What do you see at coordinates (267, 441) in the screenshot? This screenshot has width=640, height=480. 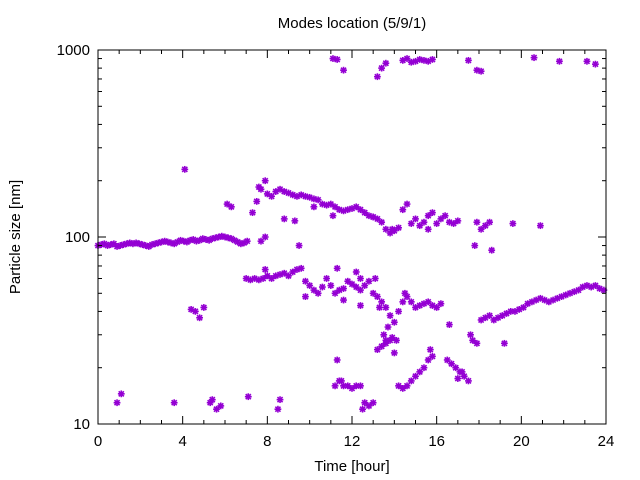 I see `x-tick-label: 8` at bounding box center [267, 441].